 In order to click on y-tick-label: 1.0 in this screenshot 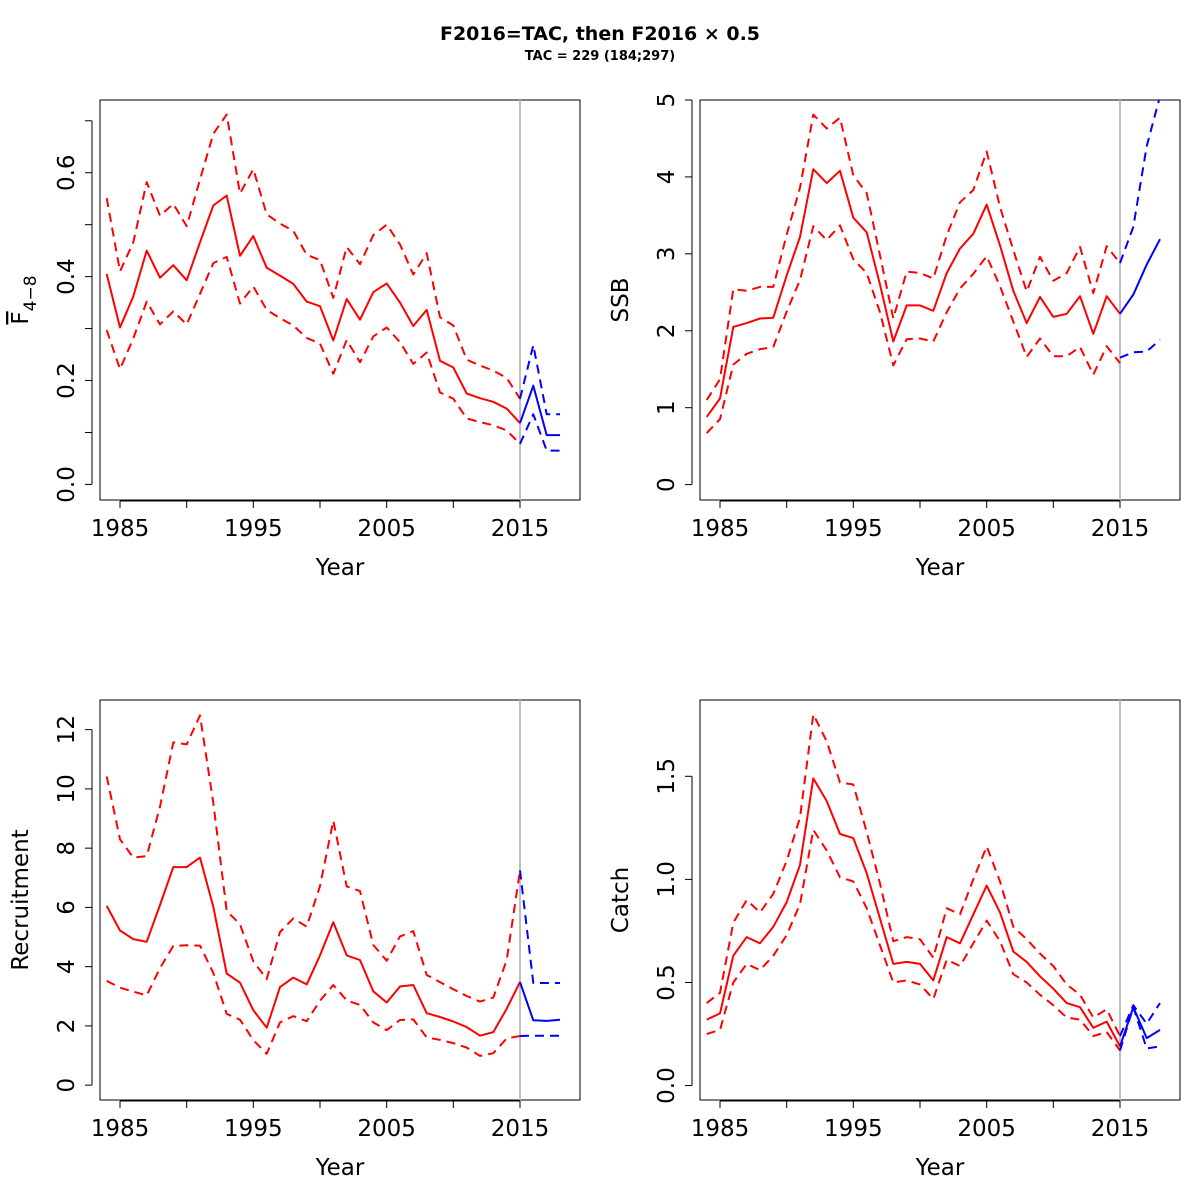, I will do `click(667, 879)`.